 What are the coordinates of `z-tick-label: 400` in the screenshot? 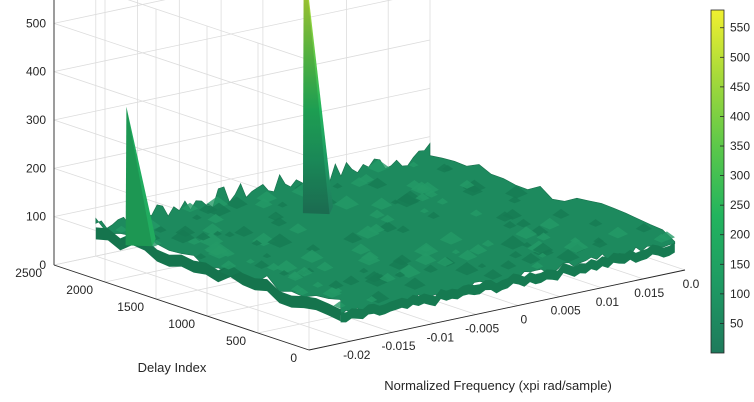 It's located at (36, 72).